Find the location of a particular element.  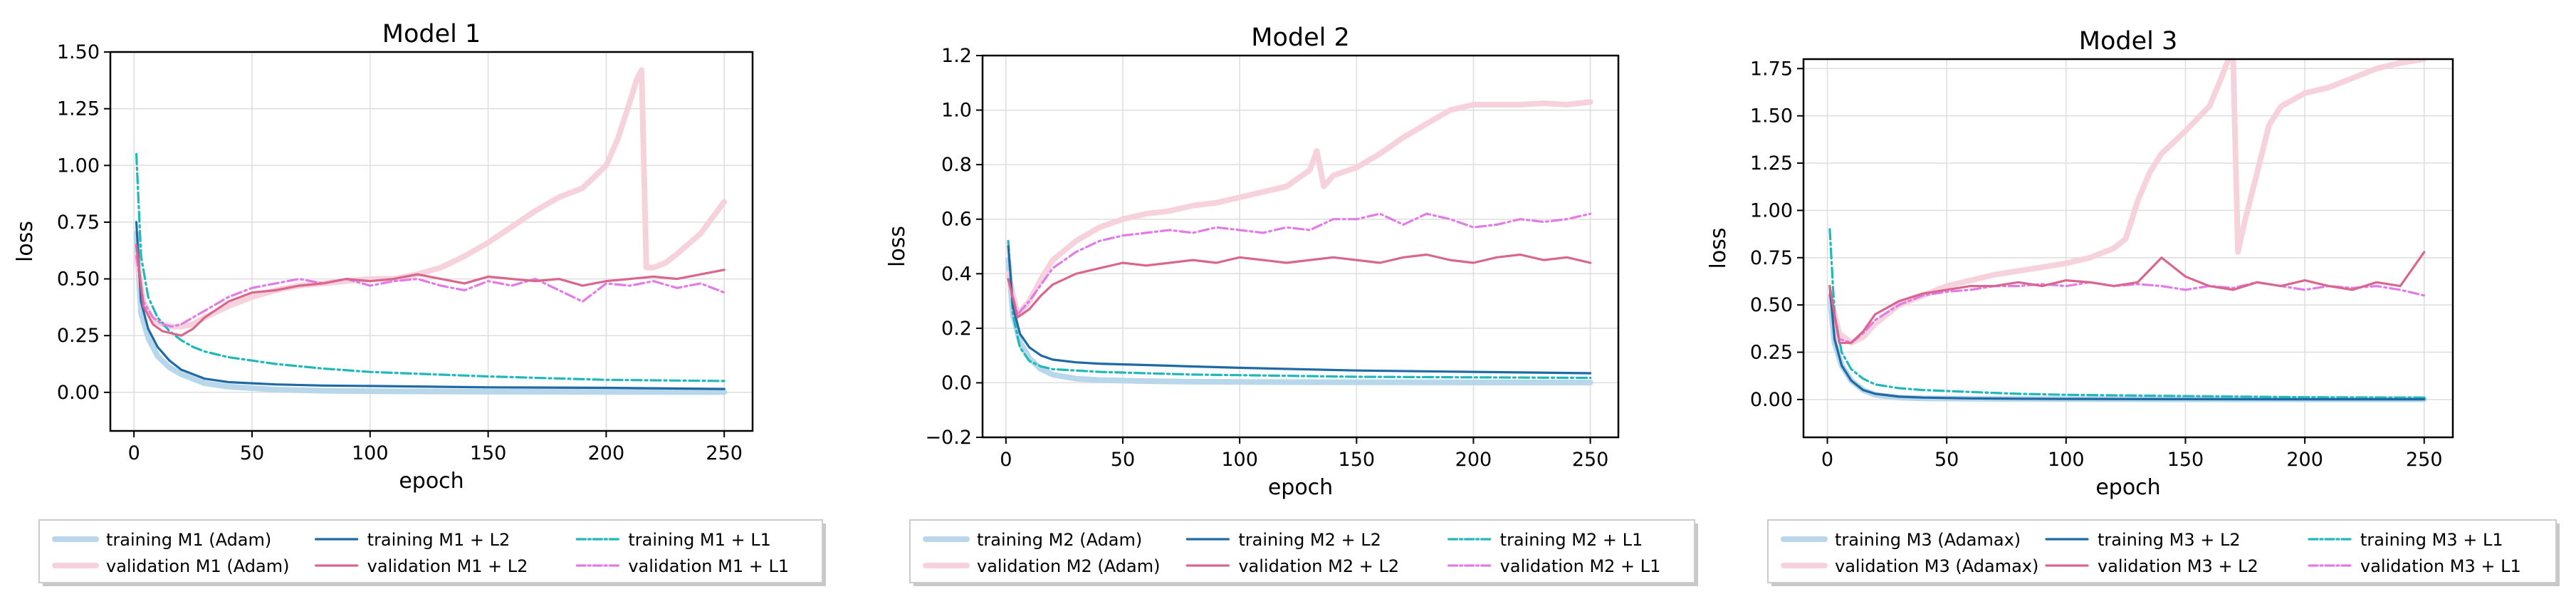

y-tick-label: 1.2 is located at coordinates (956, 56).